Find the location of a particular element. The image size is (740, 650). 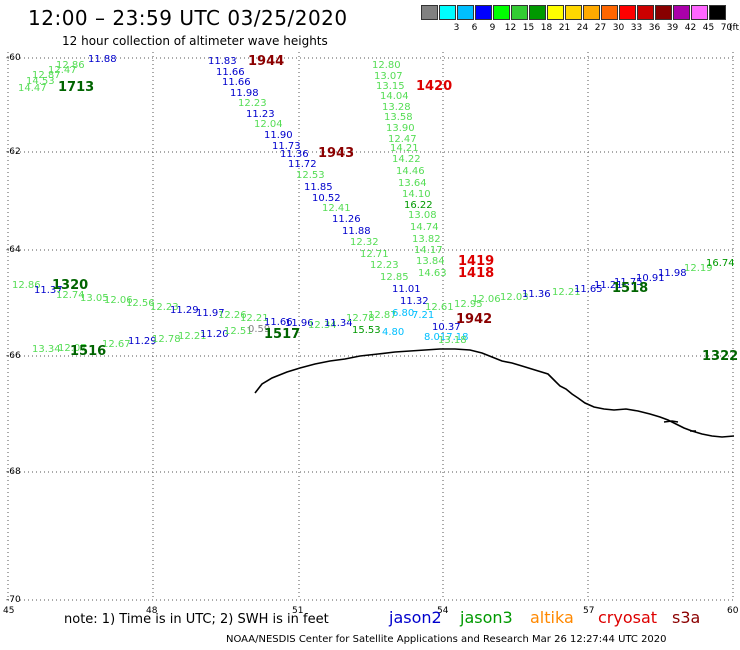

wave-height-value: 11.72 is located at coordinates (302, 164).